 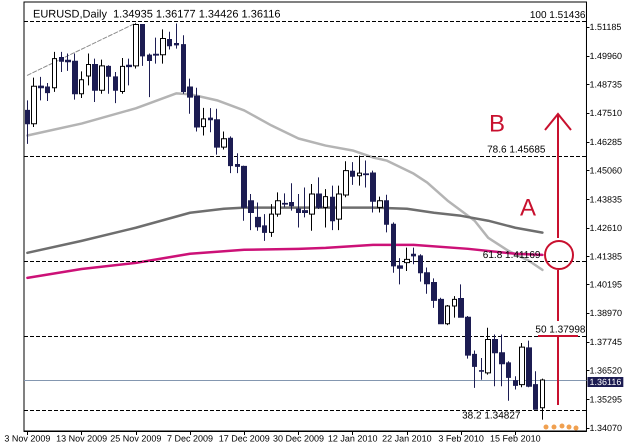 I want to click on y-tick-label: 1.42610, so click(x=605, y=227).